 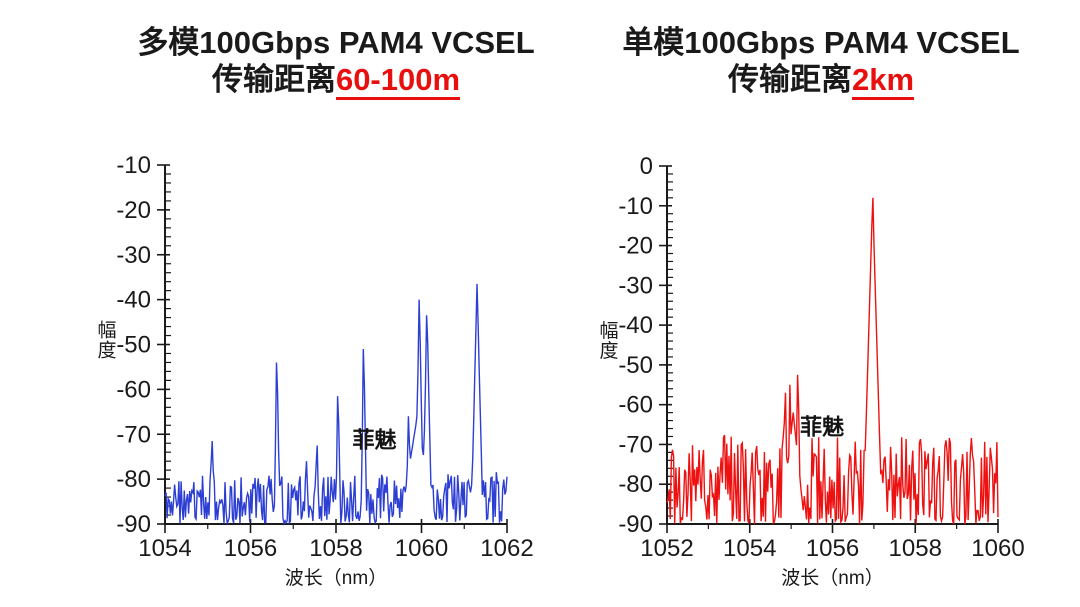 I want to click on spectrum-trace, so click(x=336, y=404).